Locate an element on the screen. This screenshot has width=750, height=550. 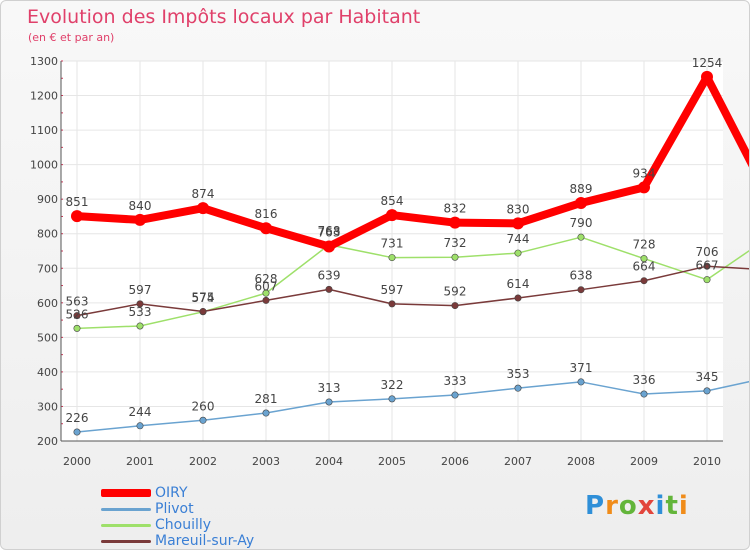
y-tick-label: 900 is located at coordinates (47, 199).